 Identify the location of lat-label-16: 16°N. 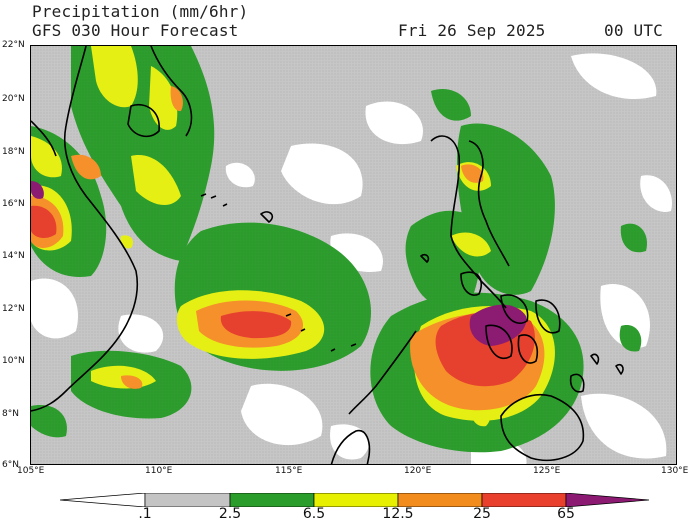
(13, 204).